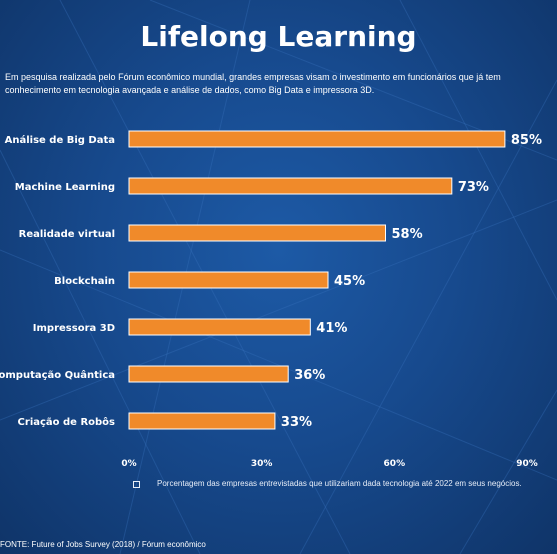 Image resolution: width=557 pixels, height=554 pixels. What do you see at coordinates (296, 422) in the screenshot?
I see `value-label: 33%` at bounding box center [296, 422].